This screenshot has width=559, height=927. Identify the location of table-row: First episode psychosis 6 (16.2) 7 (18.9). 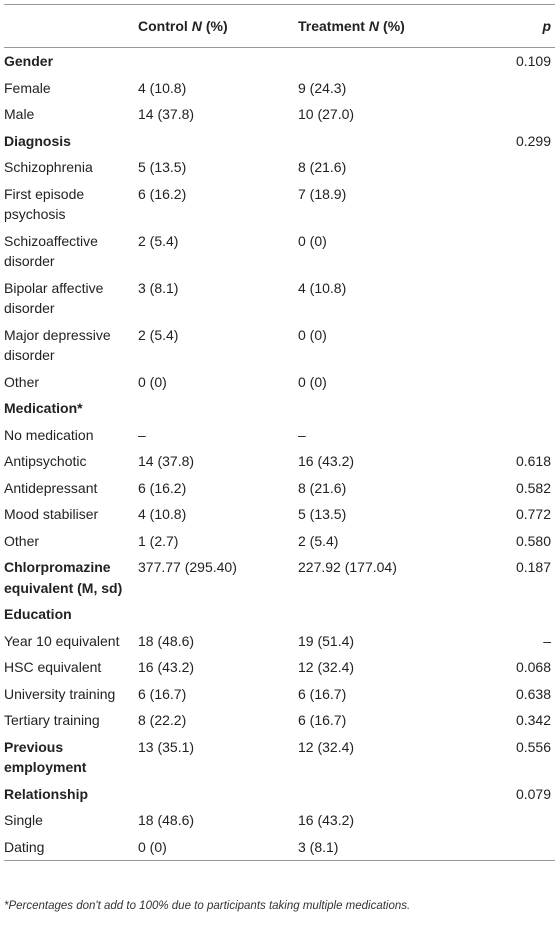
(279, 204).